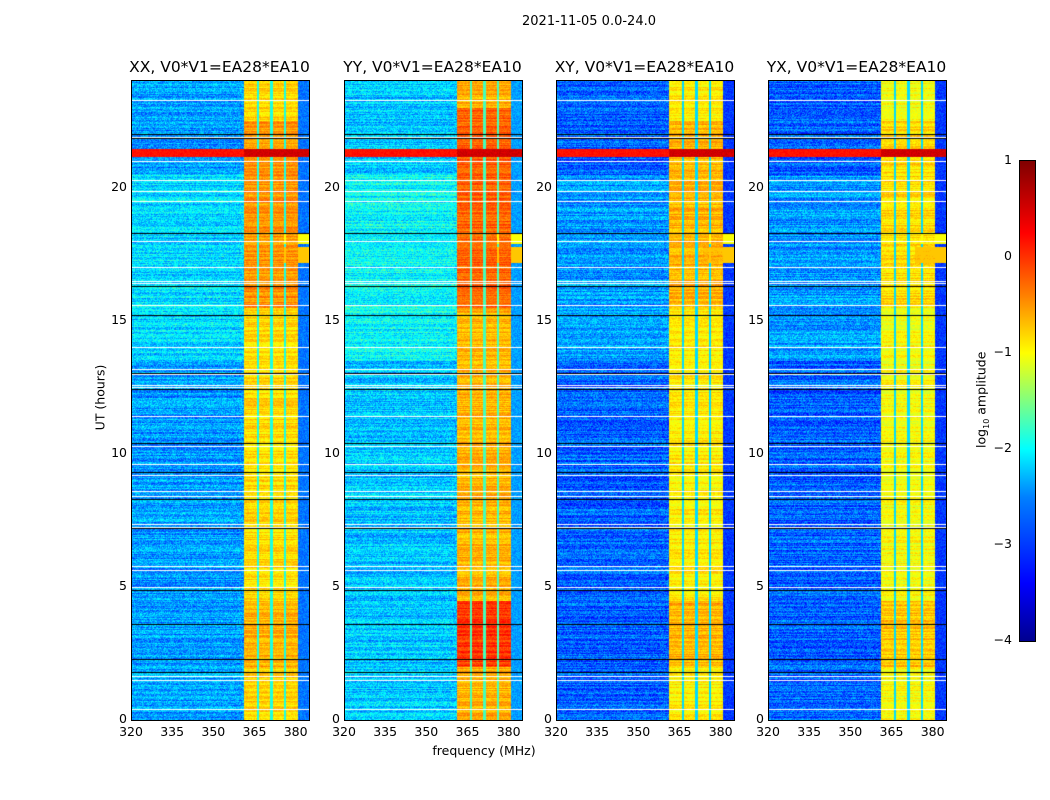 The width and height of the screenshot is (1050, 800). Describe the element at coordinates (100, 397) in the screenshot. I see `y-axis-label: UT (hours)` at that location.